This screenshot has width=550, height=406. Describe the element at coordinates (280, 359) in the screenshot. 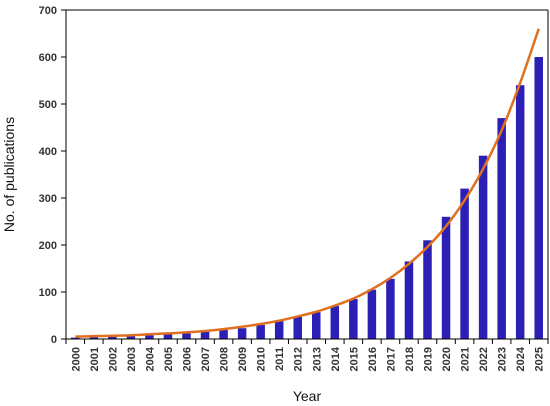

I see `x-tick-label: 2011` at that location.